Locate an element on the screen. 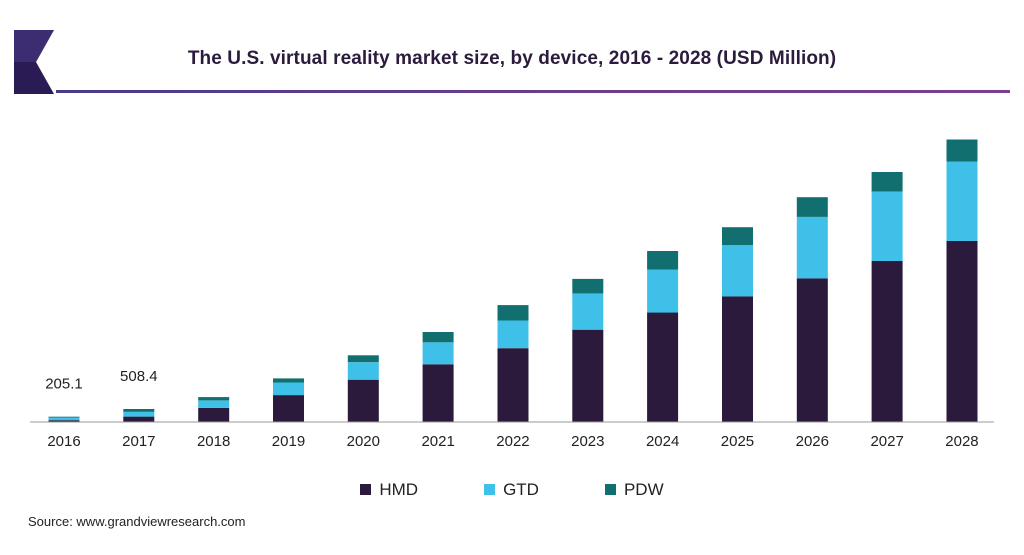 This screenshot has width=1024, height=555. bar-gtd-2018 is located at coordinates (214, 404).